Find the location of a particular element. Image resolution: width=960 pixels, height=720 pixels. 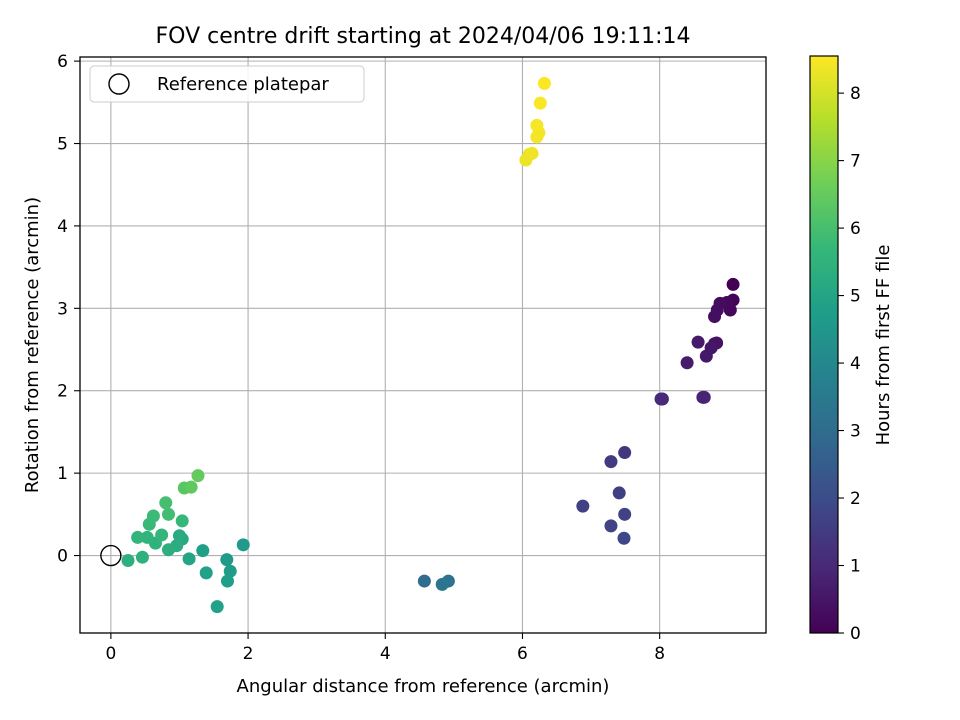

colorbar-ticks: 0 1 2 3 4 5 6 7 8 is located at coordinates (849, 364).